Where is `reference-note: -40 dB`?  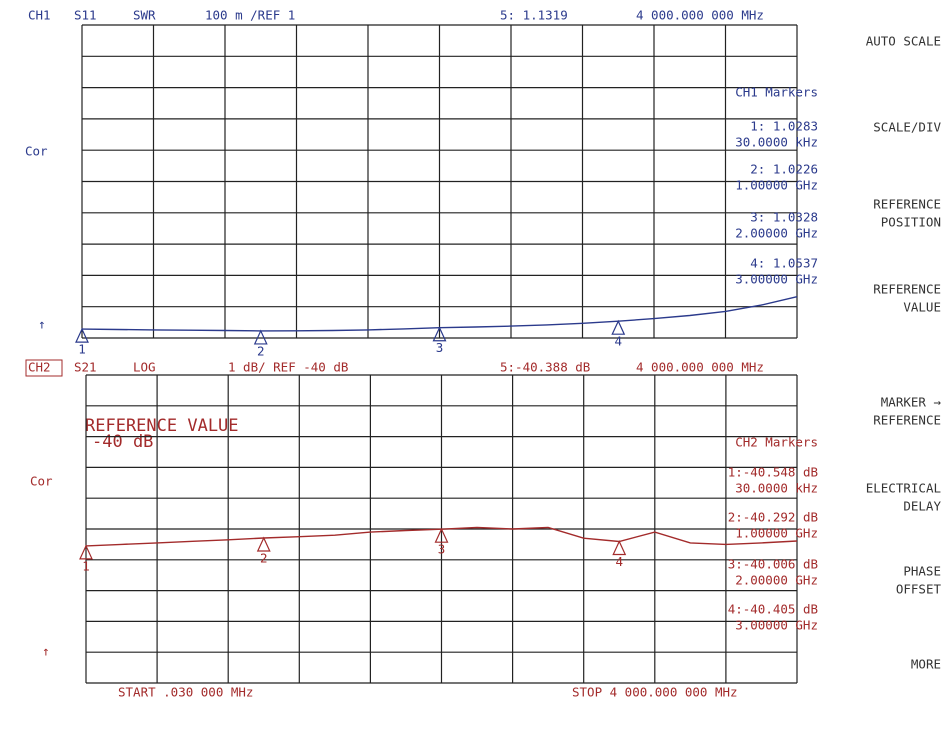 reference-note: -40 dB is located at coordinates (122, 442).